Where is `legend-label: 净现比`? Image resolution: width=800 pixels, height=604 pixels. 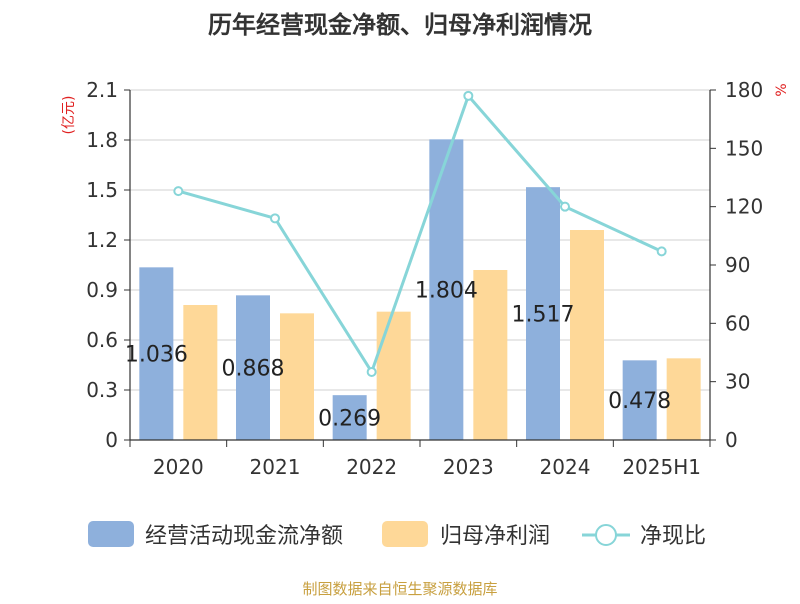 legend-label: 净现比 is located at coordinates (673, 536).